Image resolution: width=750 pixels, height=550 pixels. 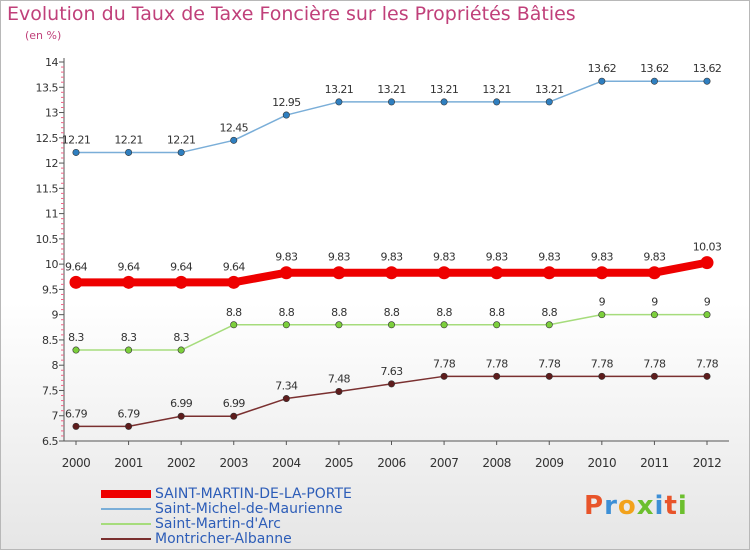 What do you see at coordinates (253, 494) in the screenshot?
I see `legend-label: SAINT-MARTIN-DE-LA-PORTE` at bounding box center [253, 494].